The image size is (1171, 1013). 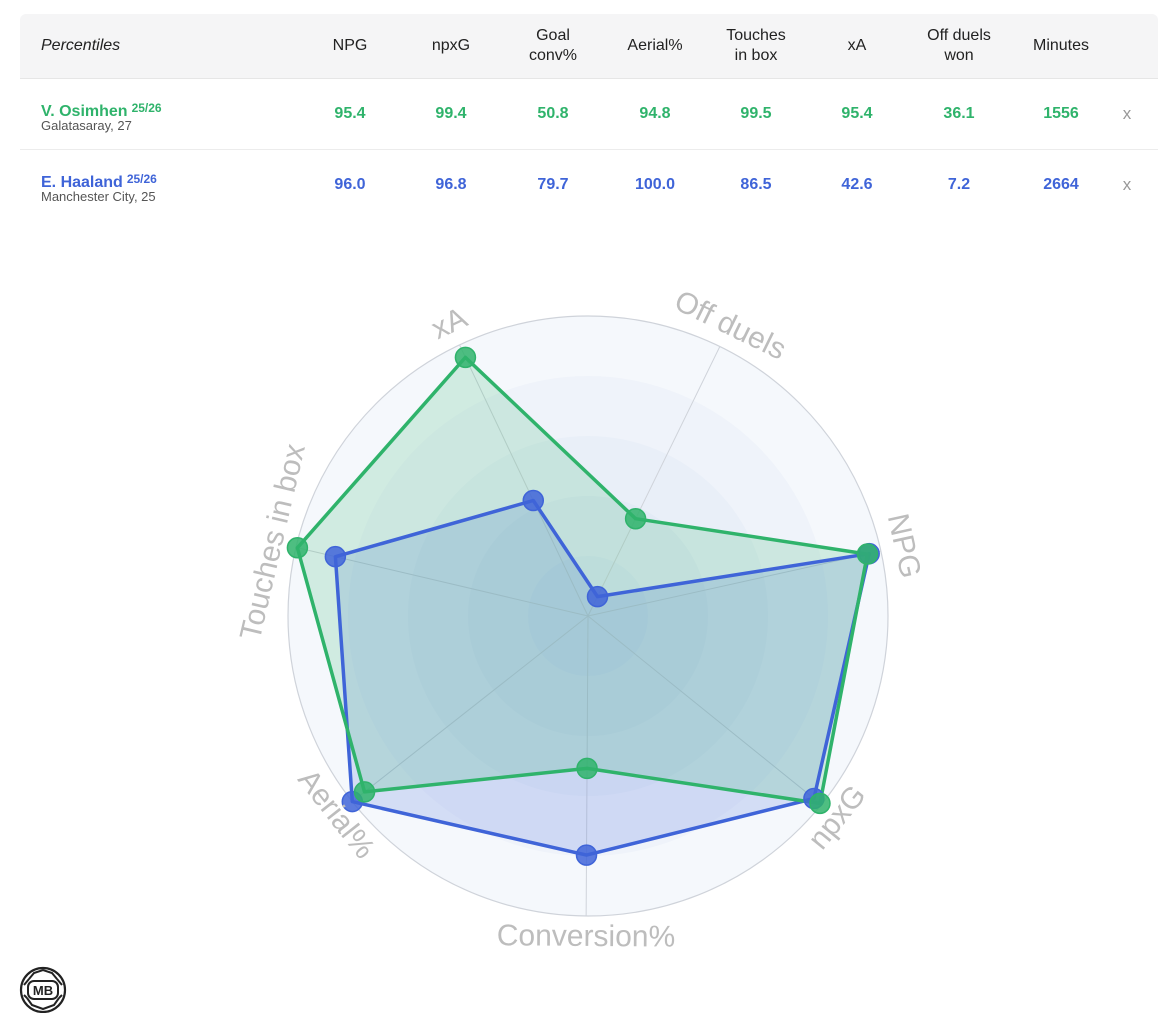 What do you see at coordinates (1061, 184) in the screenshot?
I see `value-cell: 2664` at bounding box center [1061, 184].